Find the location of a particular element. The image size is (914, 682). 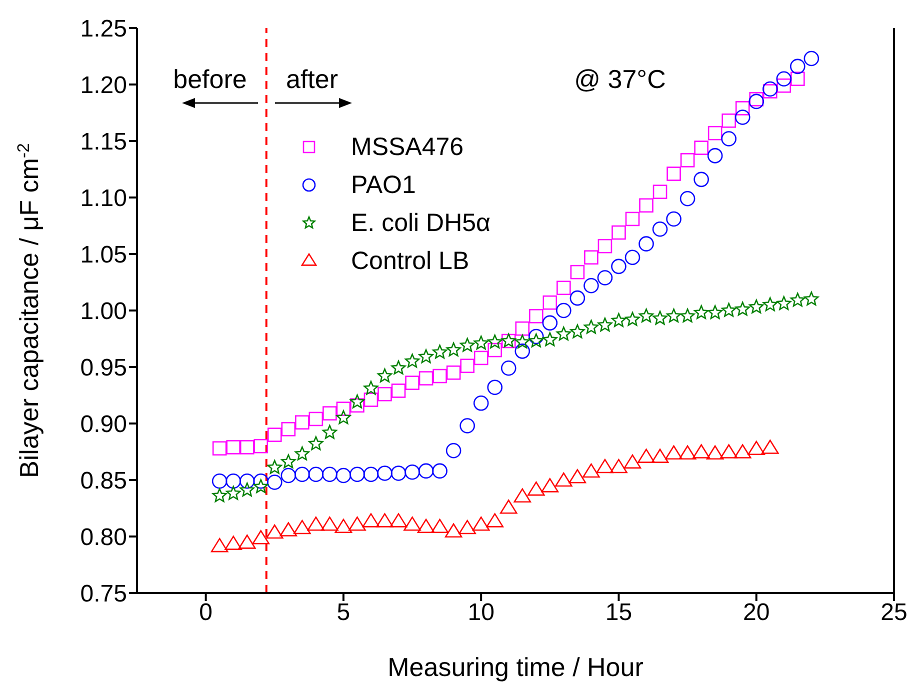

legend-label: E. coli DH5α is located at coordinates (420, 223).